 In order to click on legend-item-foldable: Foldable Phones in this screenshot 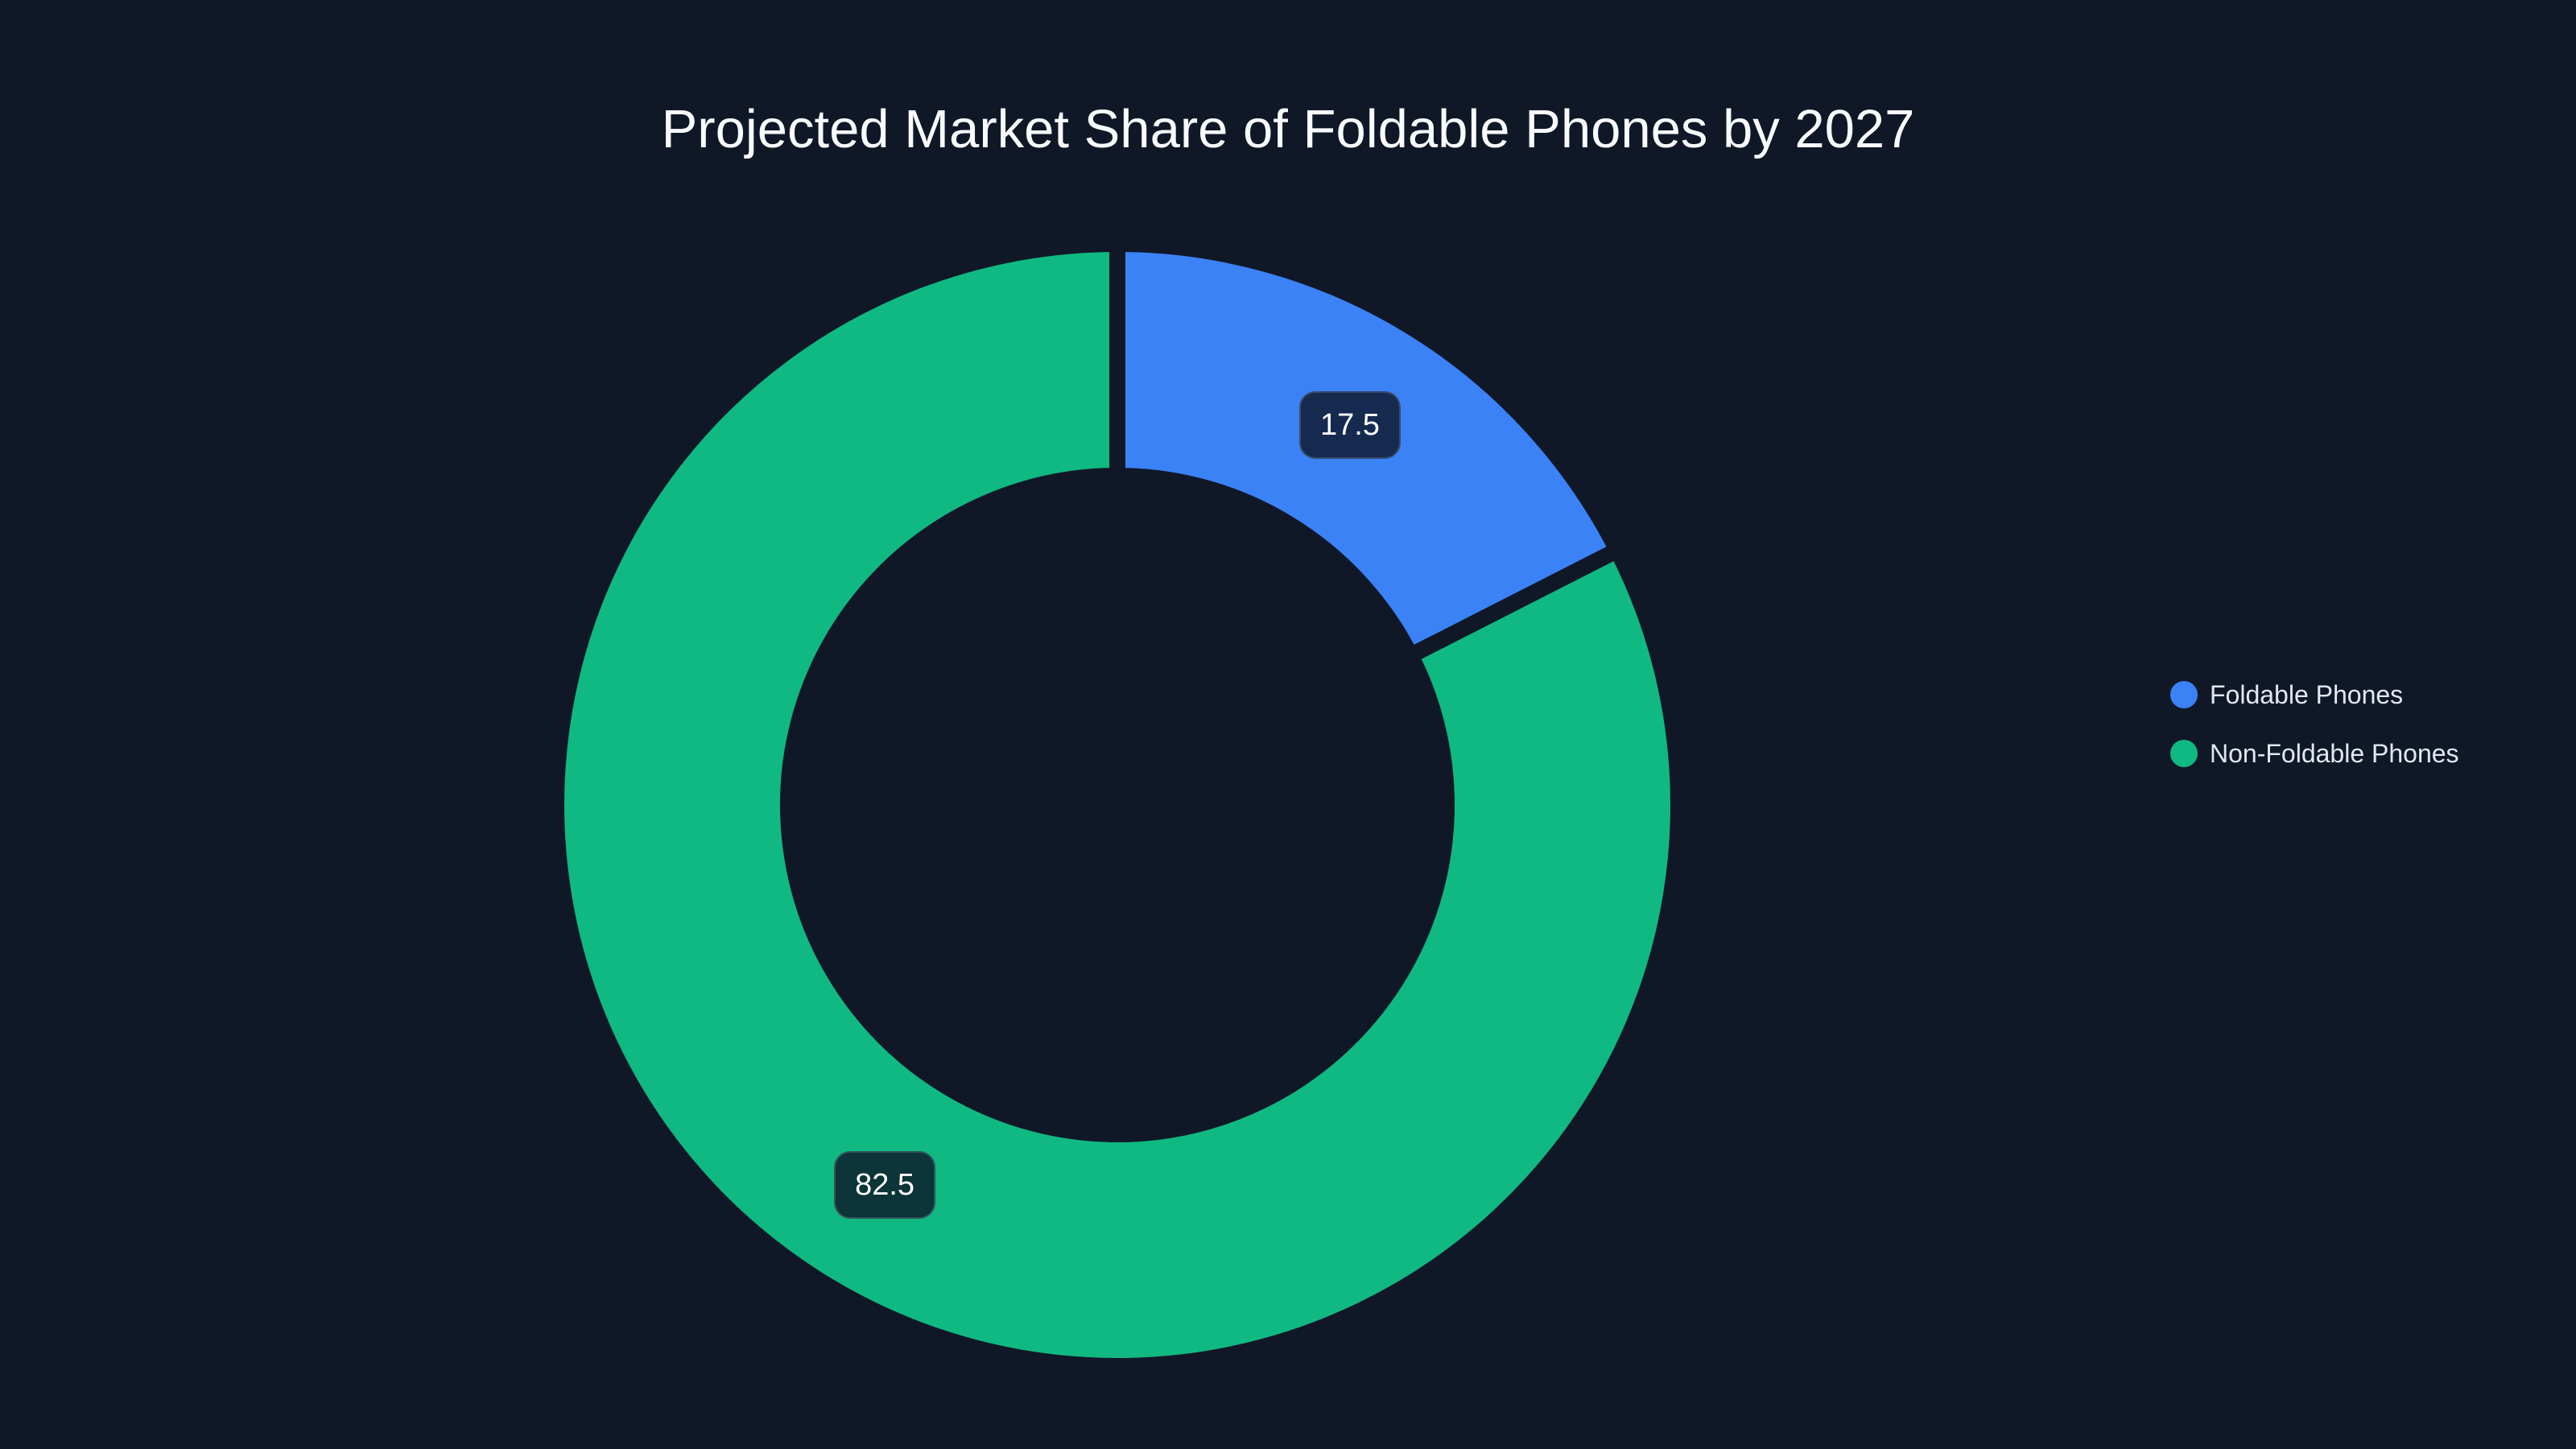, I will do `click(2314, 694)`.